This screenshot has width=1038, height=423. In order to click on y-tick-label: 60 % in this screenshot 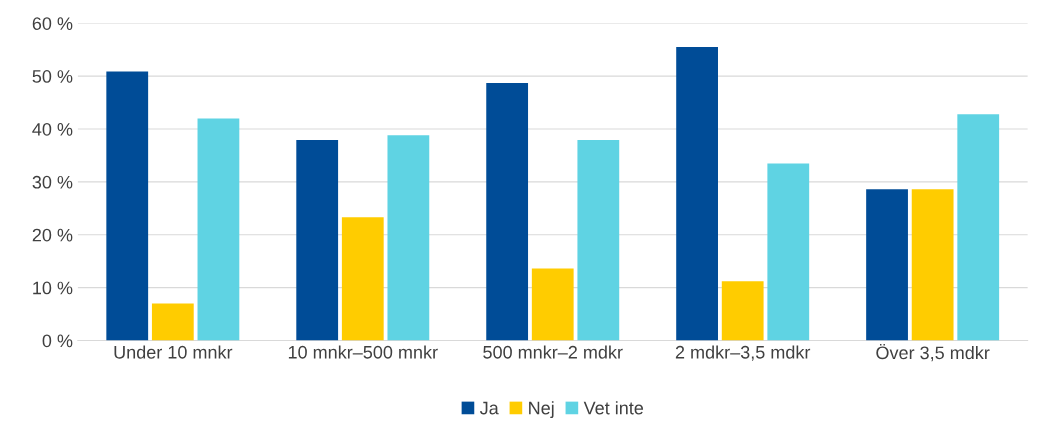, I will do `click(52, 23)`.